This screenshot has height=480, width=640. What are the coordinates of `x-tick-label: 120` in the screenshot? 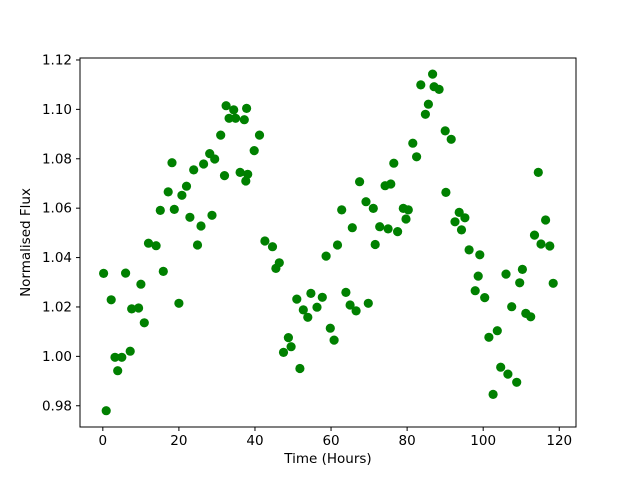 It's located at (559, 441).